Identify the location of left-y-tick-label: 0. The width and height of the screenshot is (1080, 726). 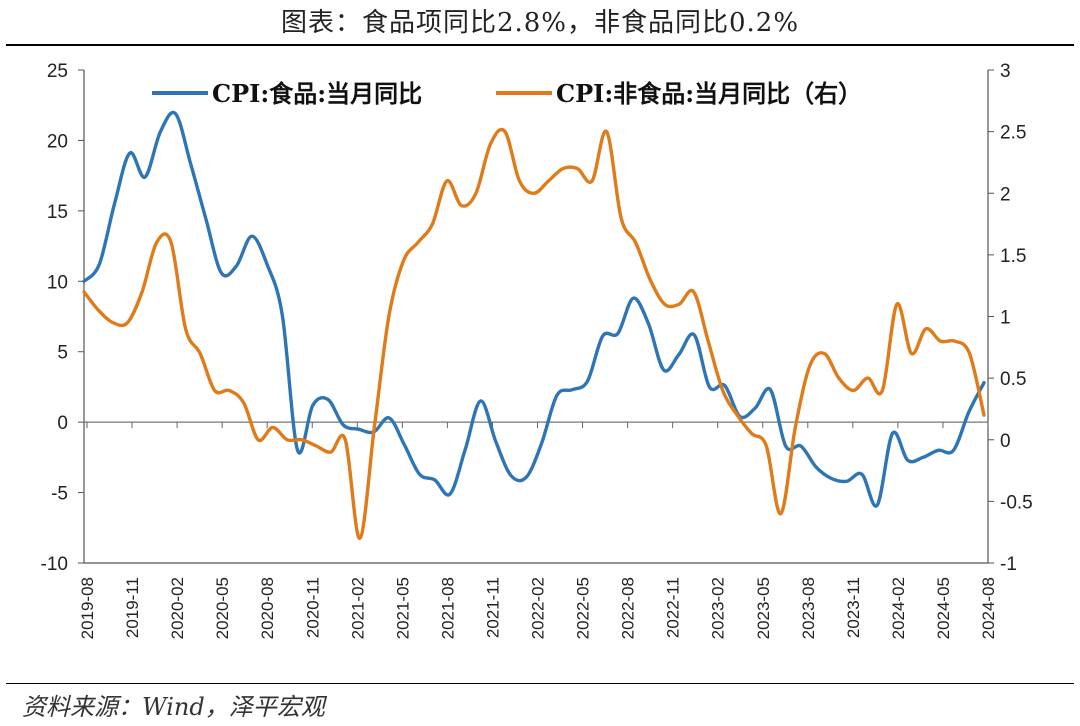
(62, 423).